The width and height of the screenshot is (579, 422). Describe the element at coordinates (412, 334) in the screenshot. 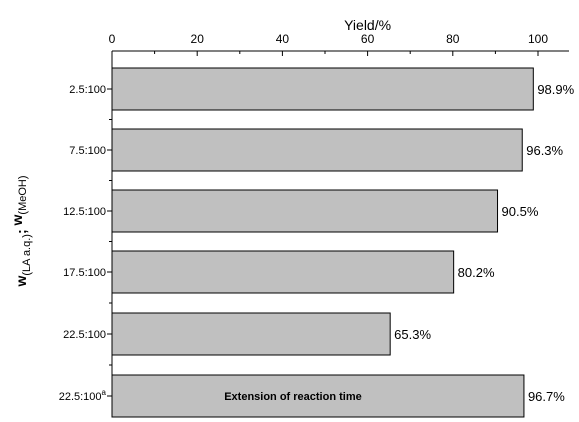

I see `value-label: 65.3%` at that location.